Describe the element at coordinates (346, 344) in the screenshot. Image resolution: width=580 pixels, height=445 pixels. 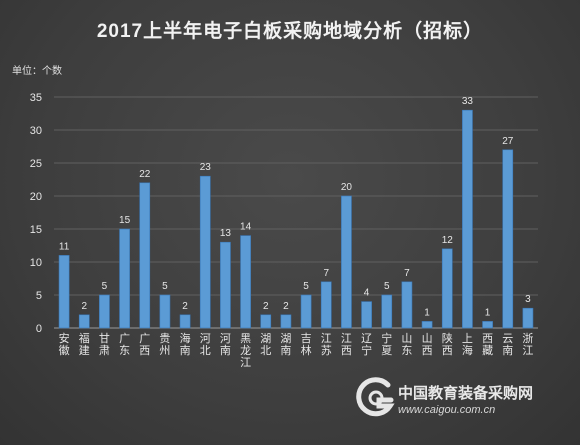
I see `x-tick-label: 江西` at that location.